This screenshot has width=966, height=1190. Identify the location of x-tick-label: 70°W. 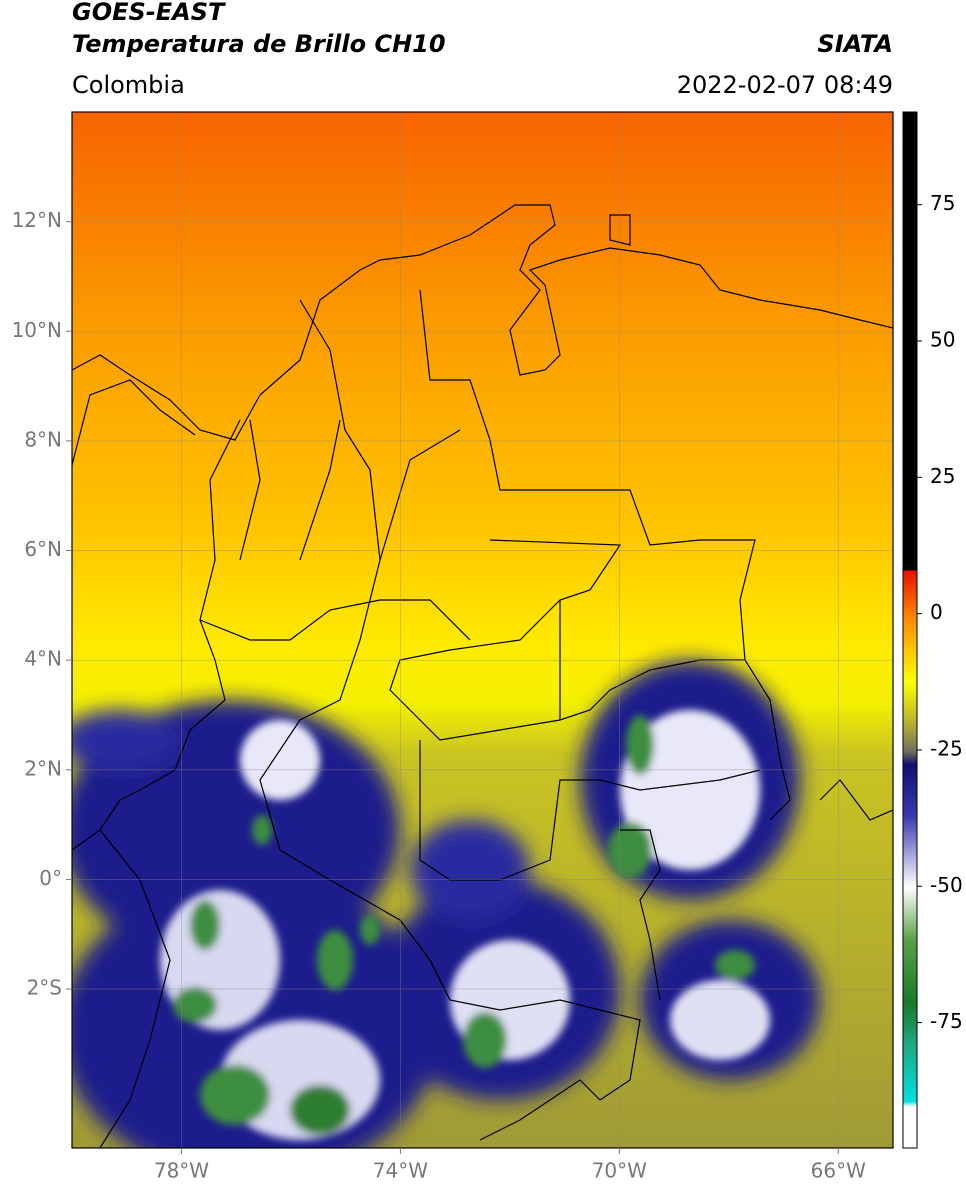
(619, 1171).